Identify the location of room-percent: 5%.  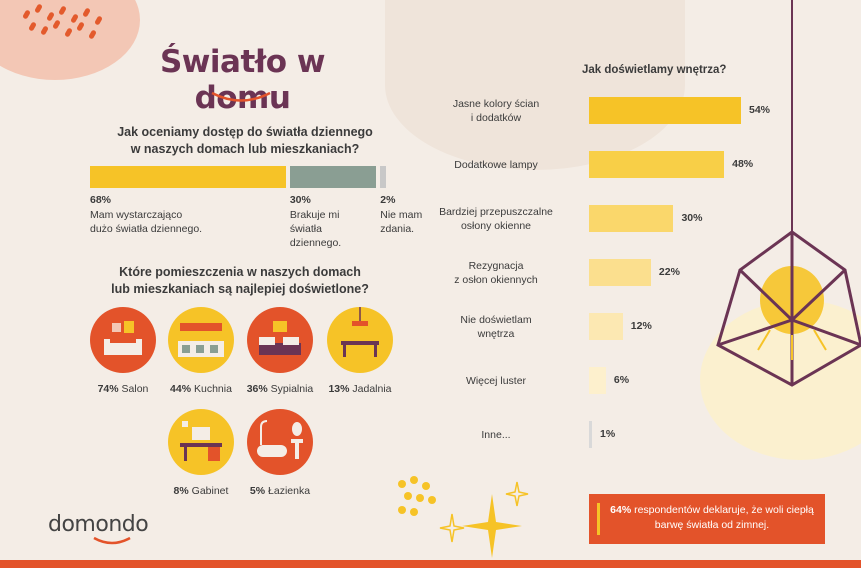
(257, 491).